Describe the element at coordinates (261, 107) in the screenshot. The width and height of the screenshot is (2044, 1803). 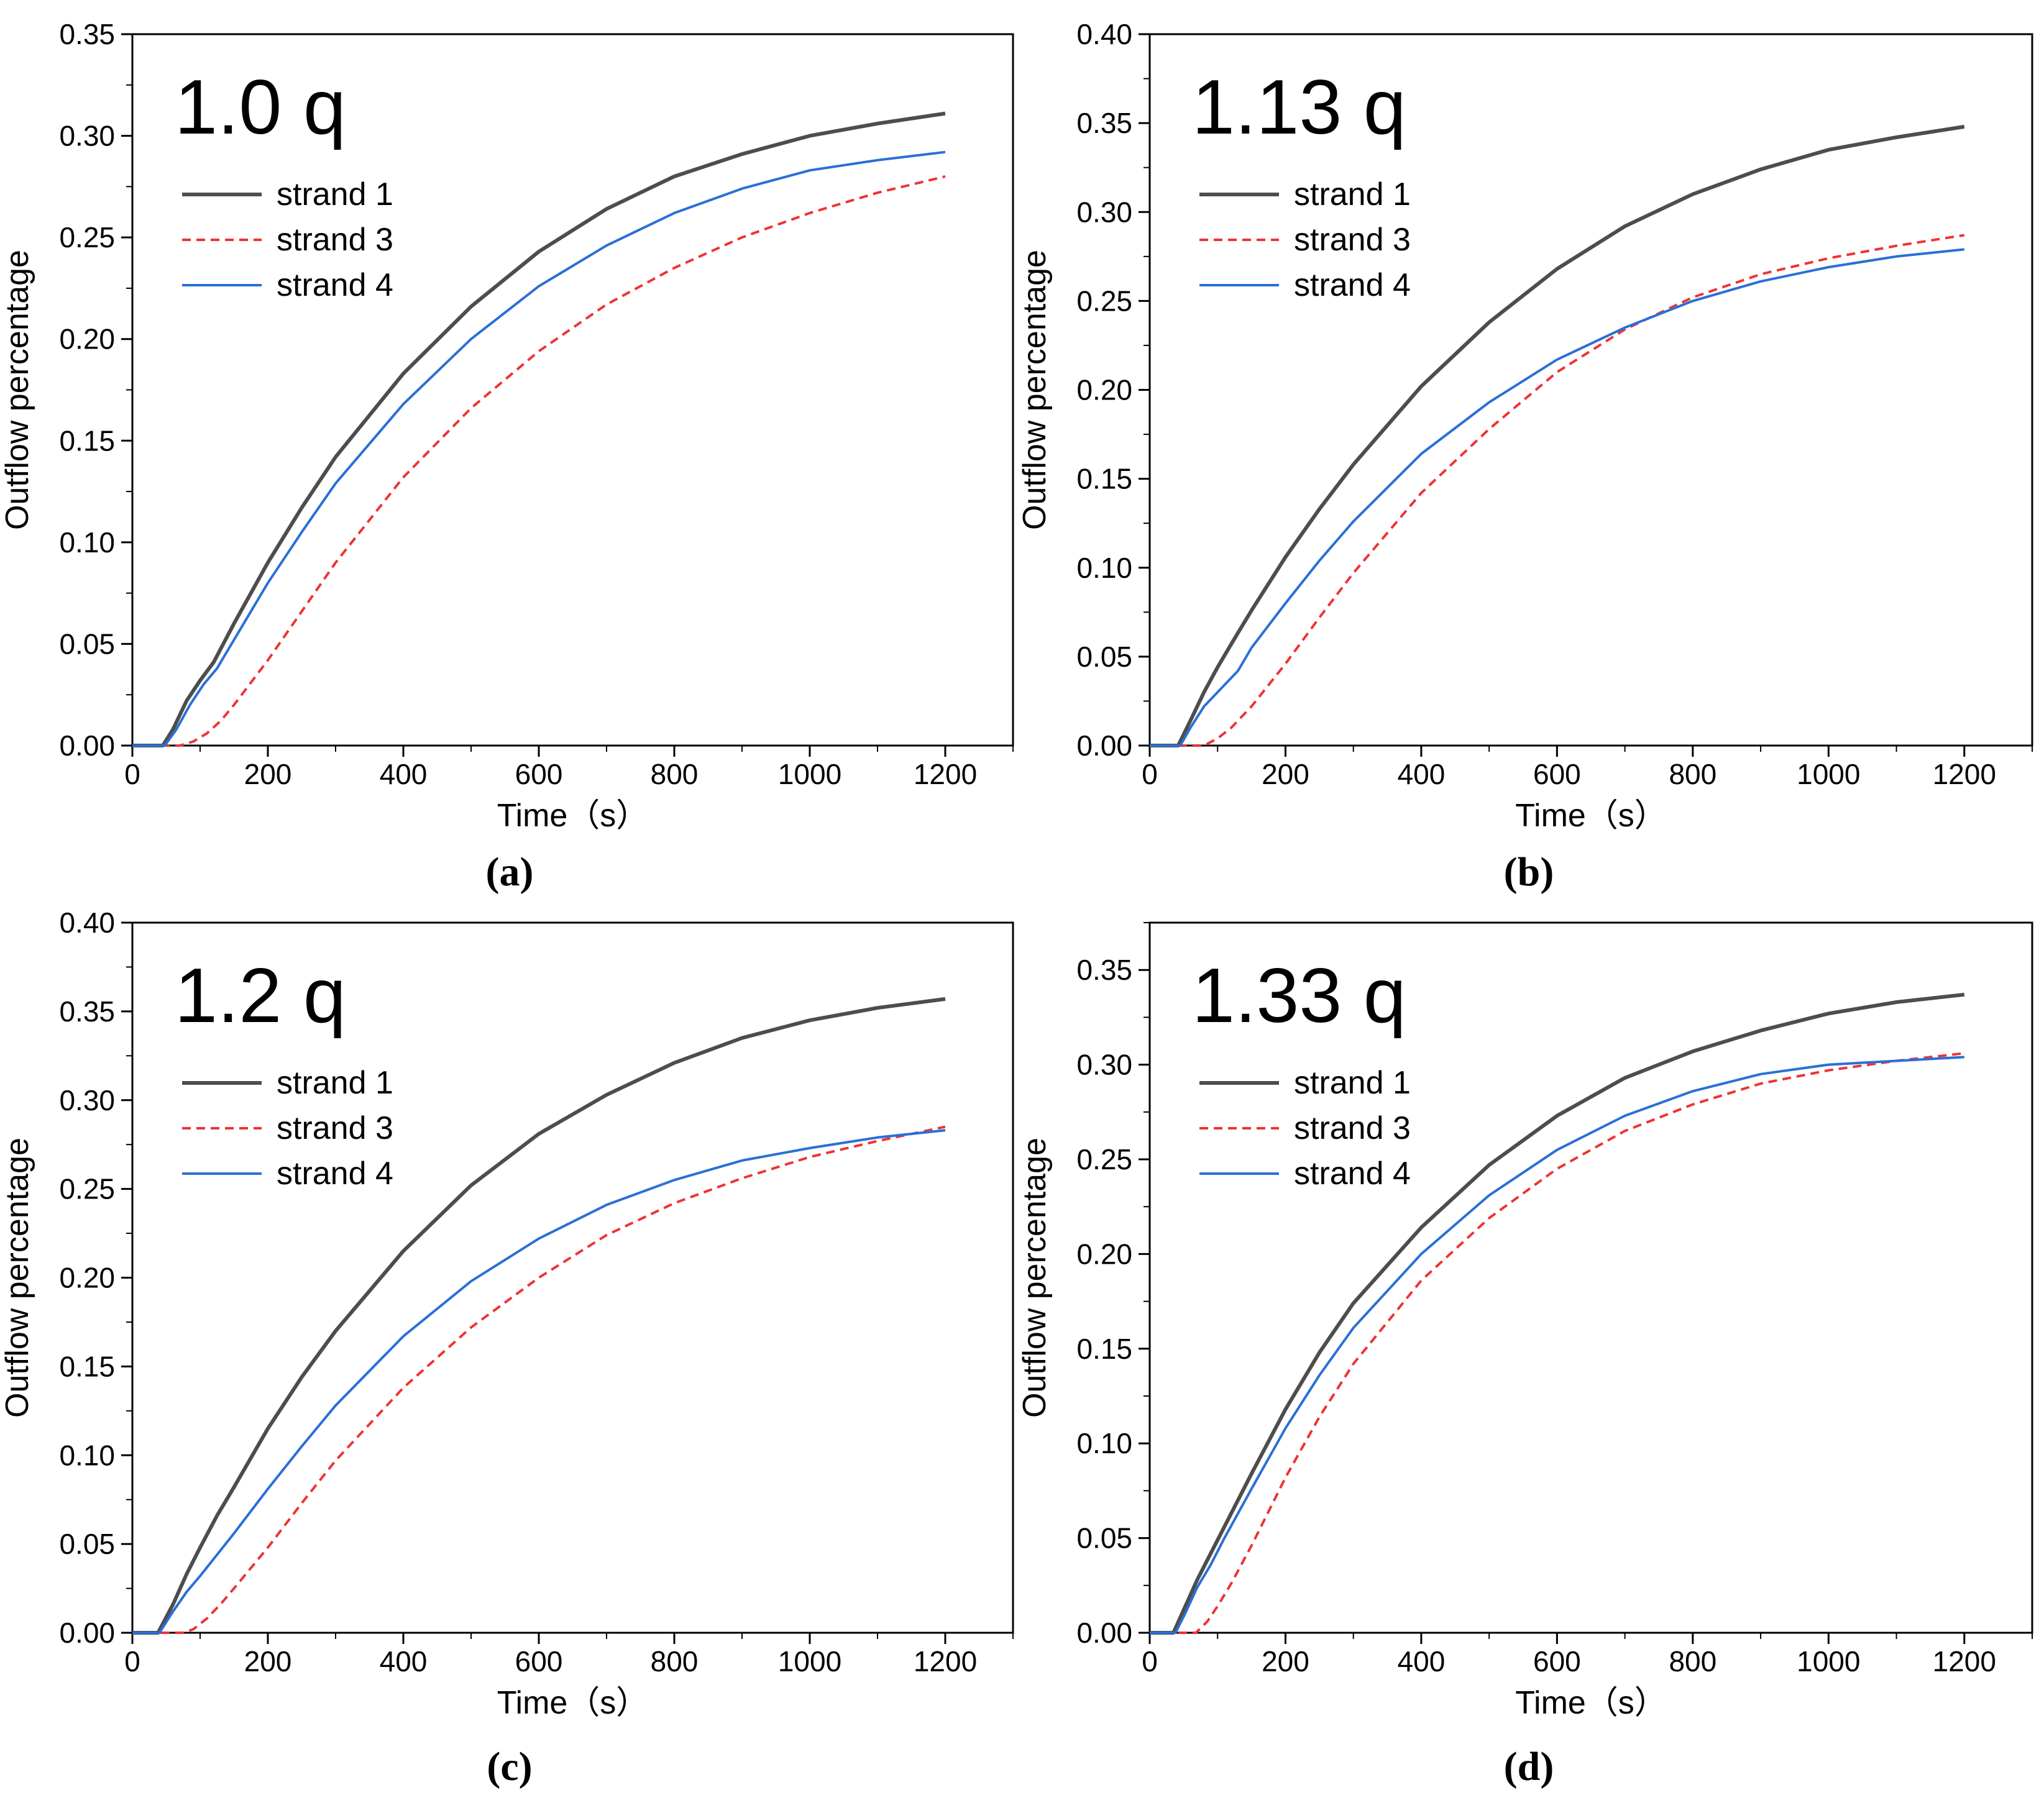
I see `chart-title: 1.0 q` at that location.